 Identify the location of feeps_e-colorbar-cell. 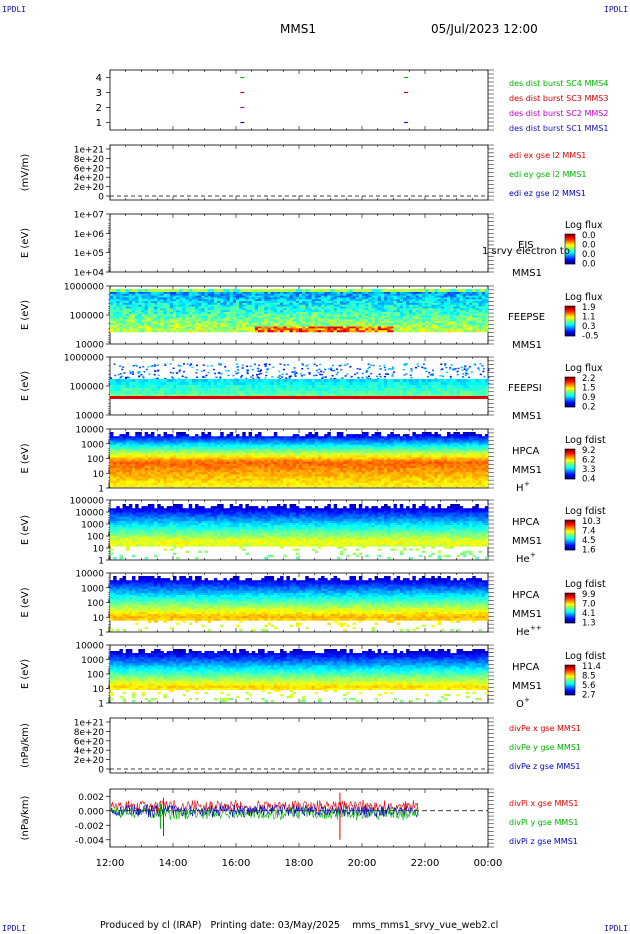
(570, 335).